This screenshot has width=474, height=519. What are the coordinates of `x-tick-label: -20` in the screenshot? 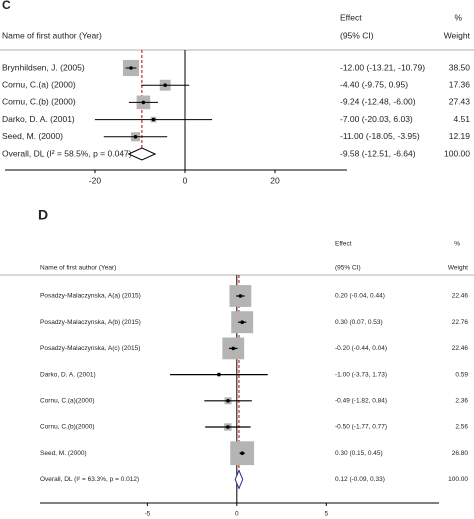 It's located at (95, 180).